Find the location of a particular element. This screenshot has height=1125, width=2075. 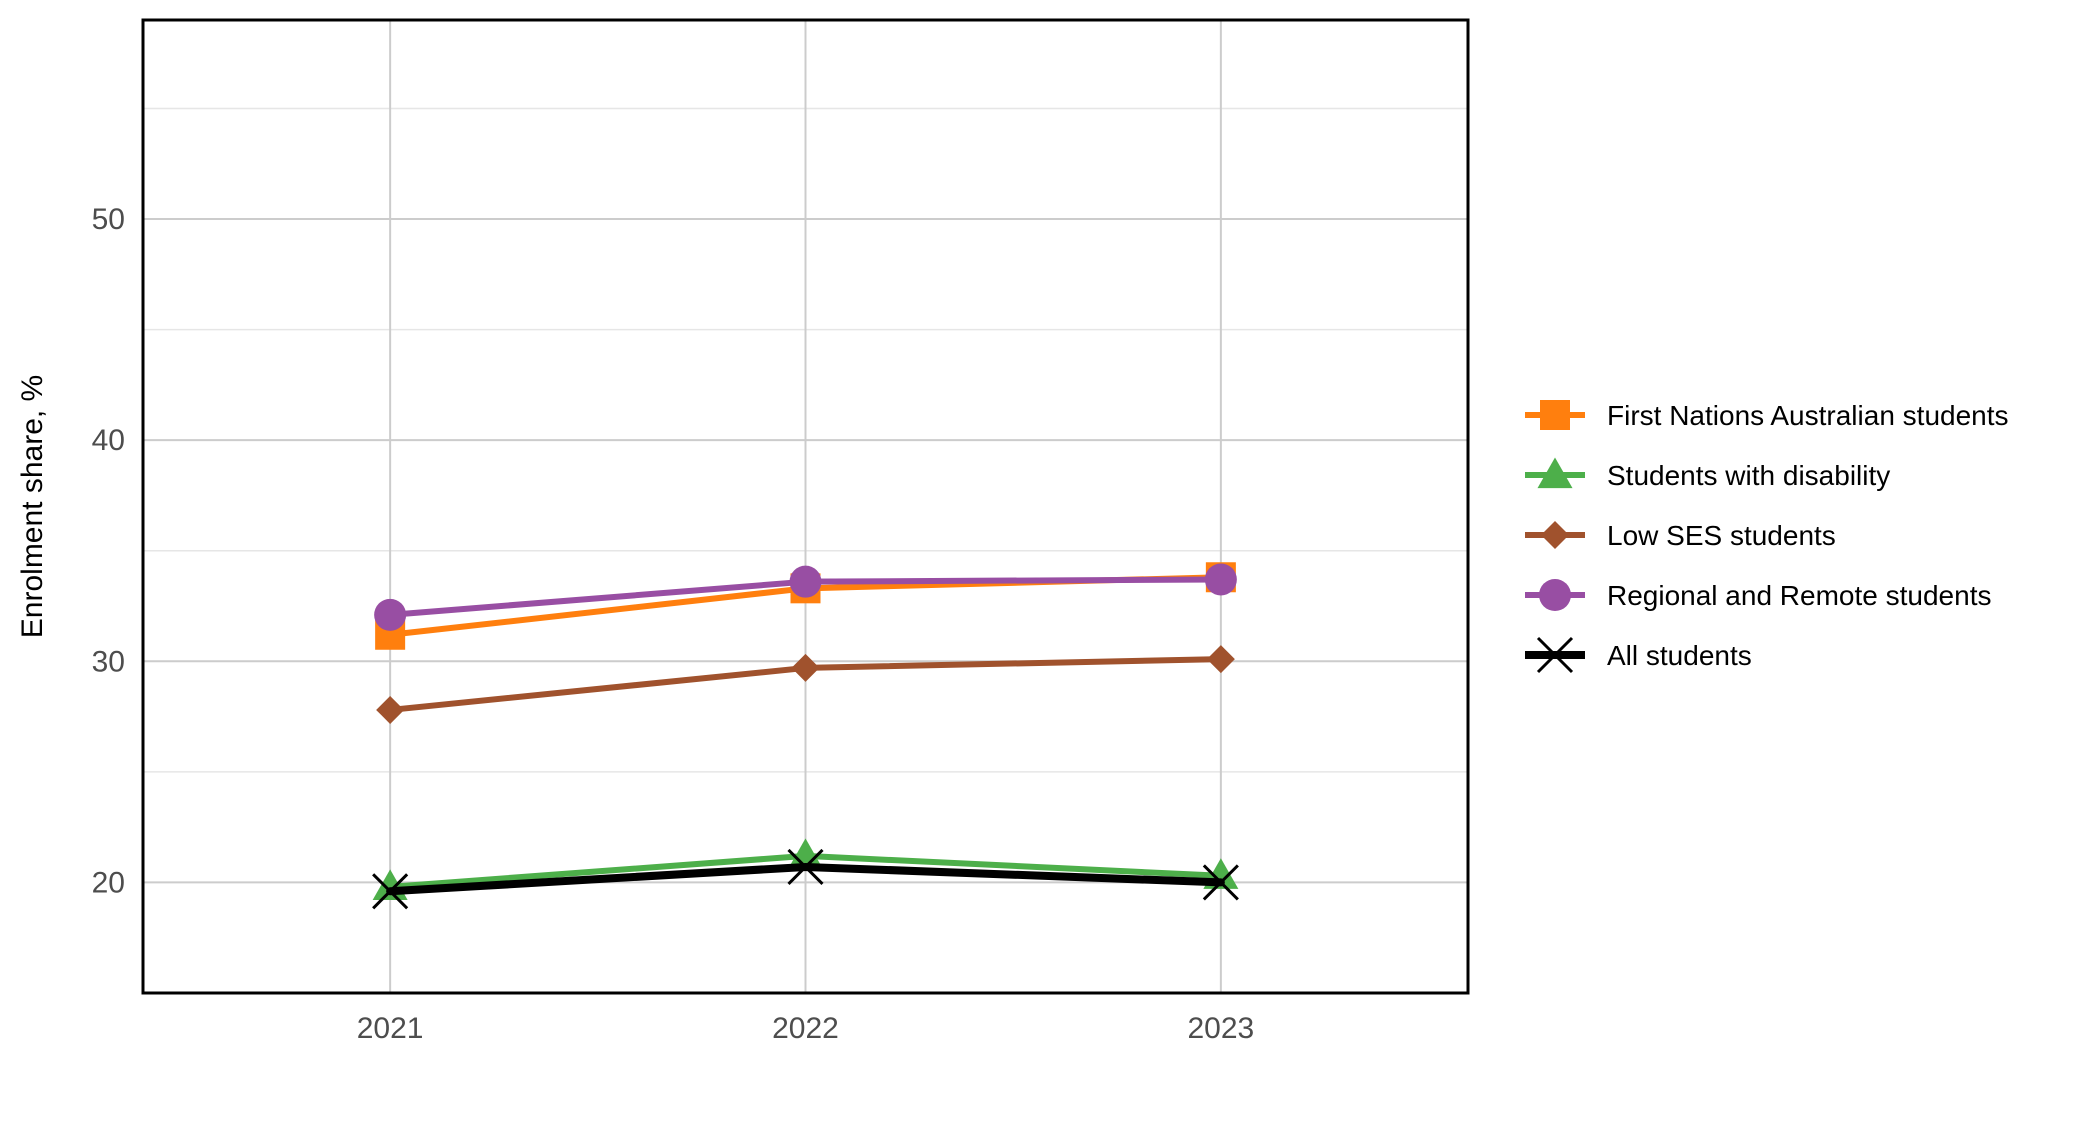

legend-item: All students is located at coordinates (1638, 655).